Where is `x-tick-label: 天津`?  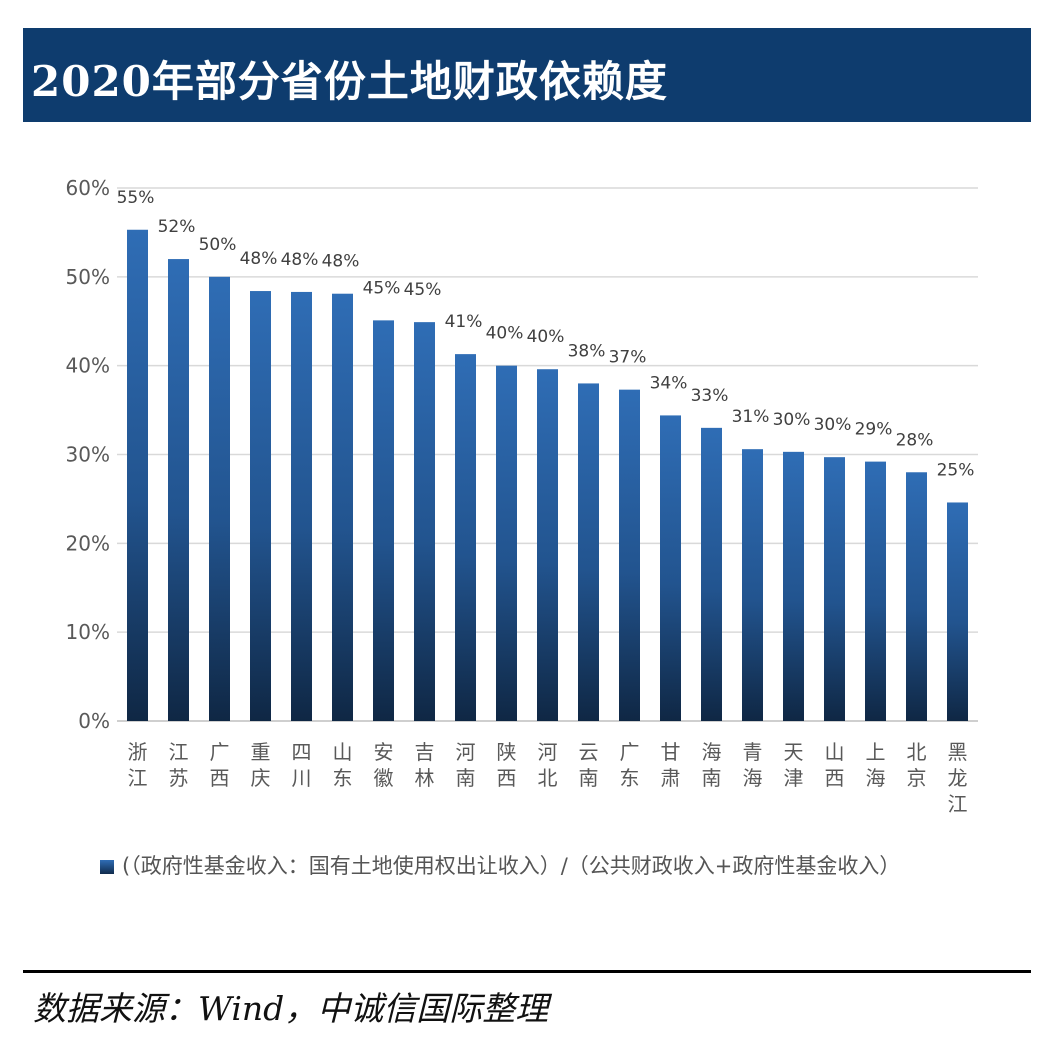
x-tick-label: 天津 is located at coordinates (794, 765).